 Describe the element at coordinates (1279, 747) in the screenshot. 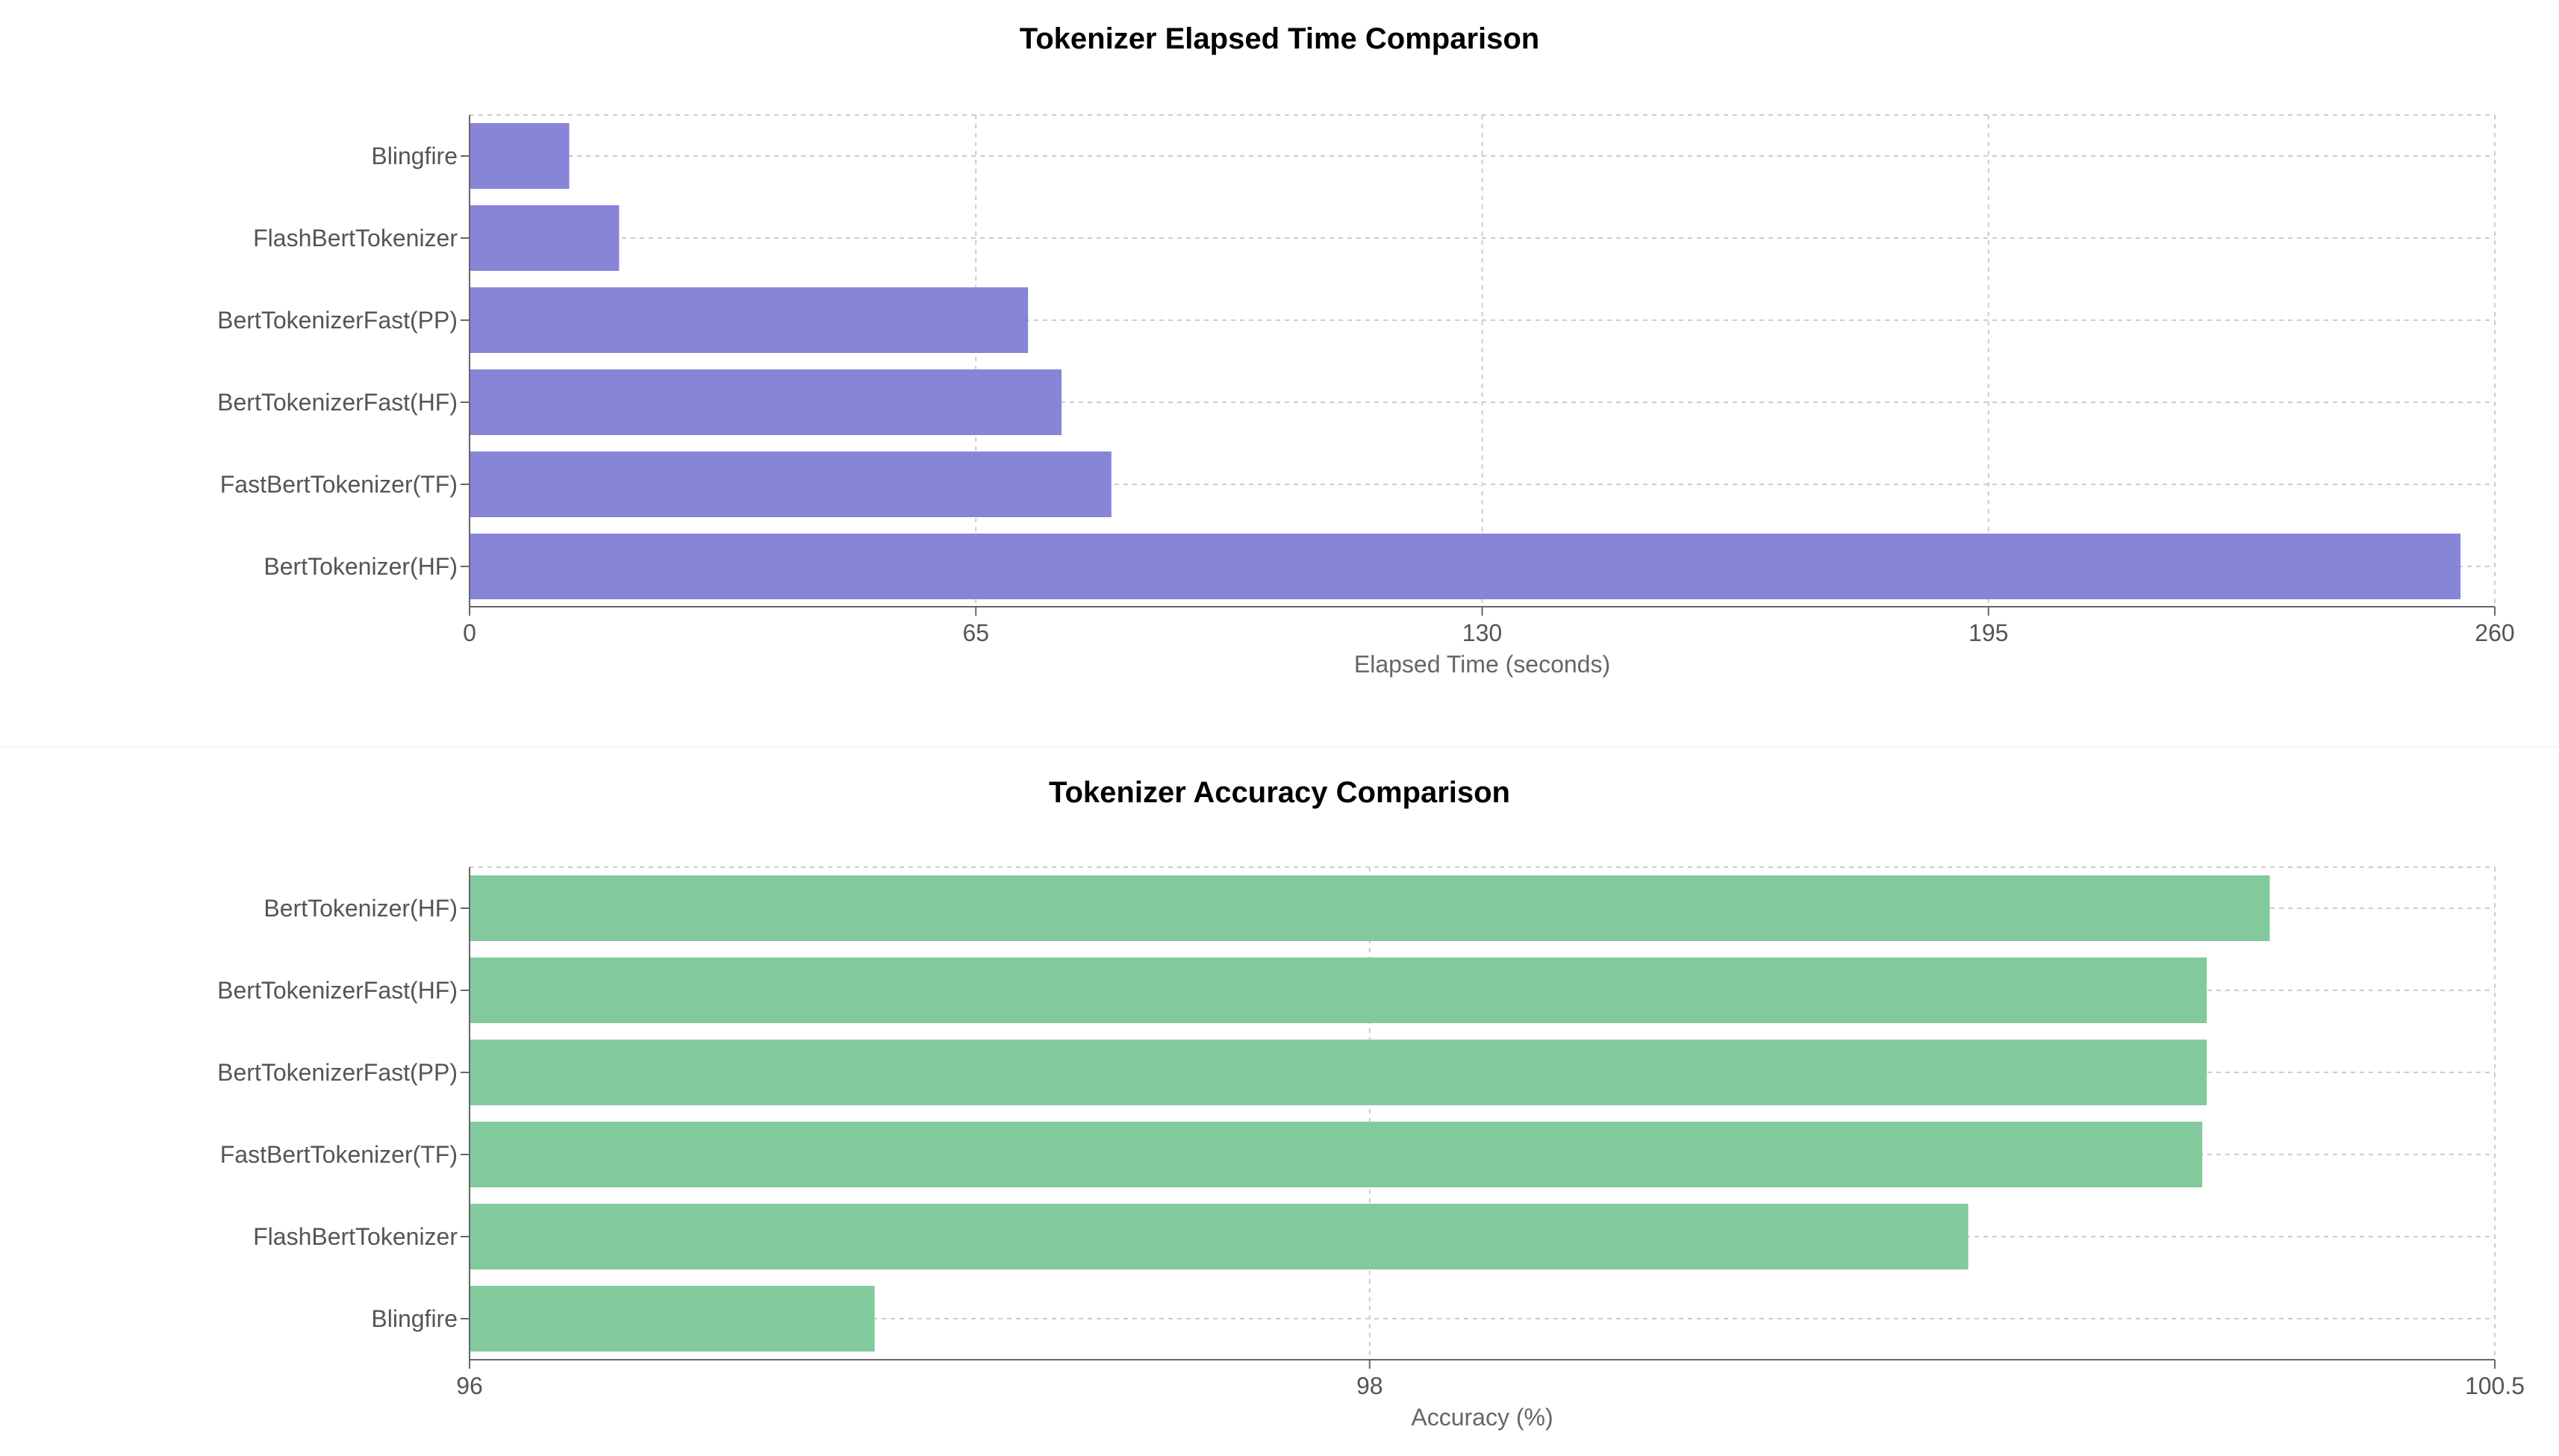

I see `chart-divider` at that location.